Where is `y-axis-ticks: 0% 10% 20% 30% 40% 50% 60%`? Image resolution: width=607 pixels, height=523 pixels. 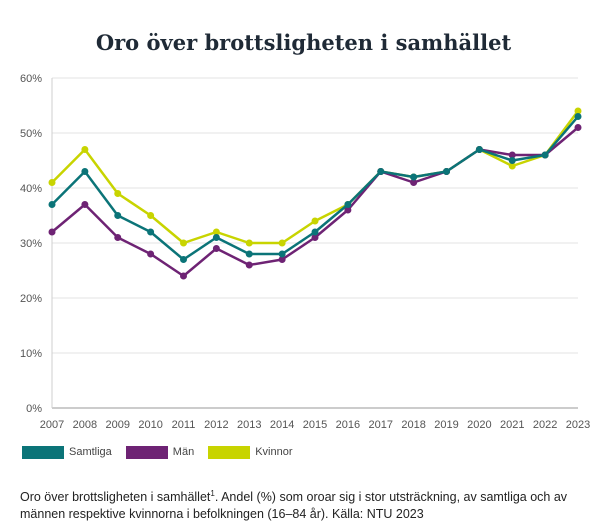
y-axis-ticks: 0% 10% 20% 30% 40% 50% 60% is located at coordinates (31, 244).